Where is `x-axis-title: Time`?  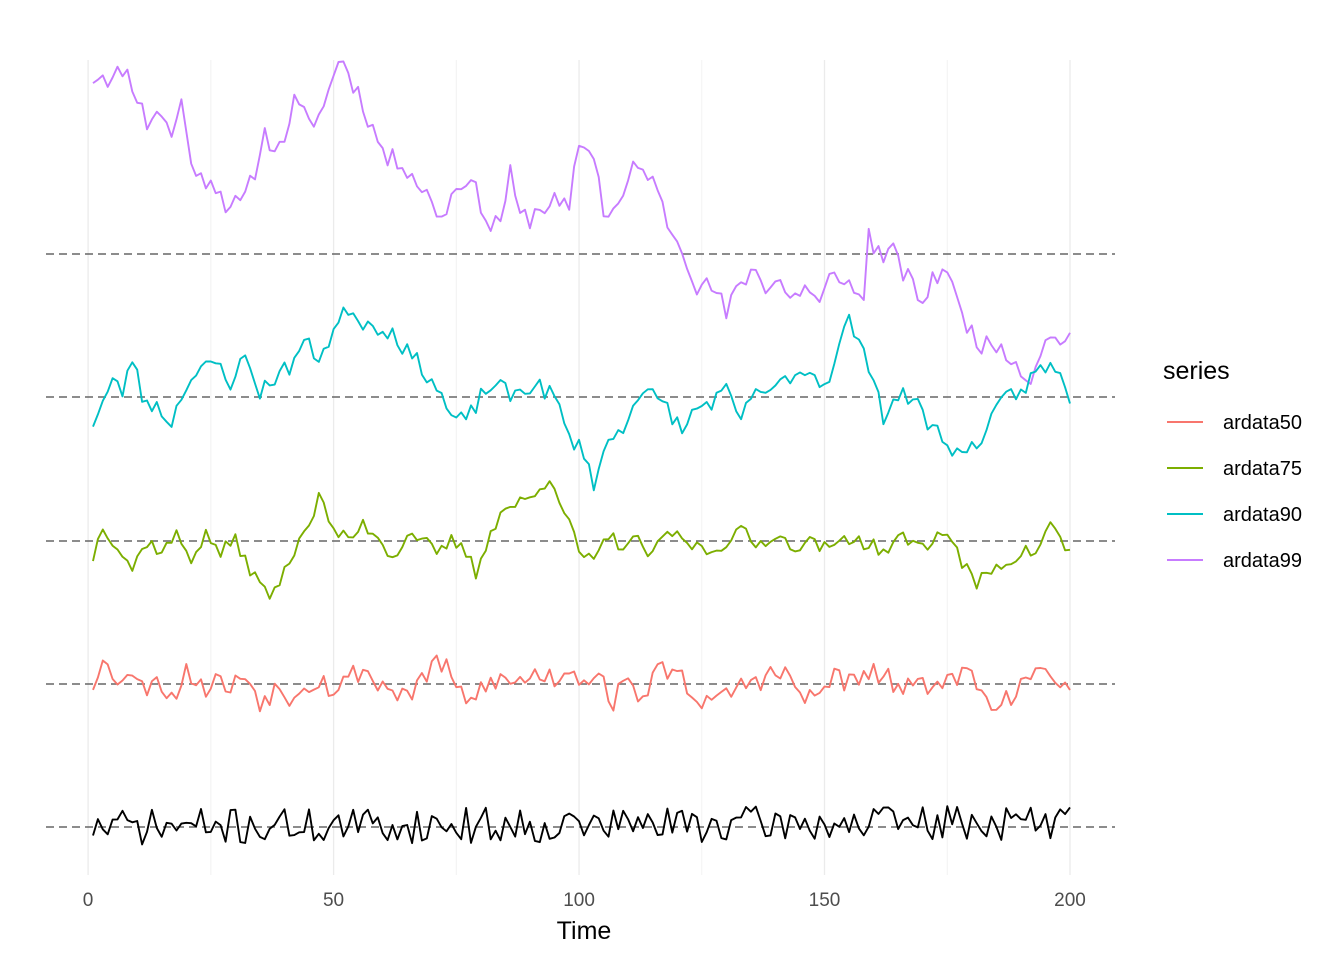
x-axis-title: Time is located at coordinates (584, 931).